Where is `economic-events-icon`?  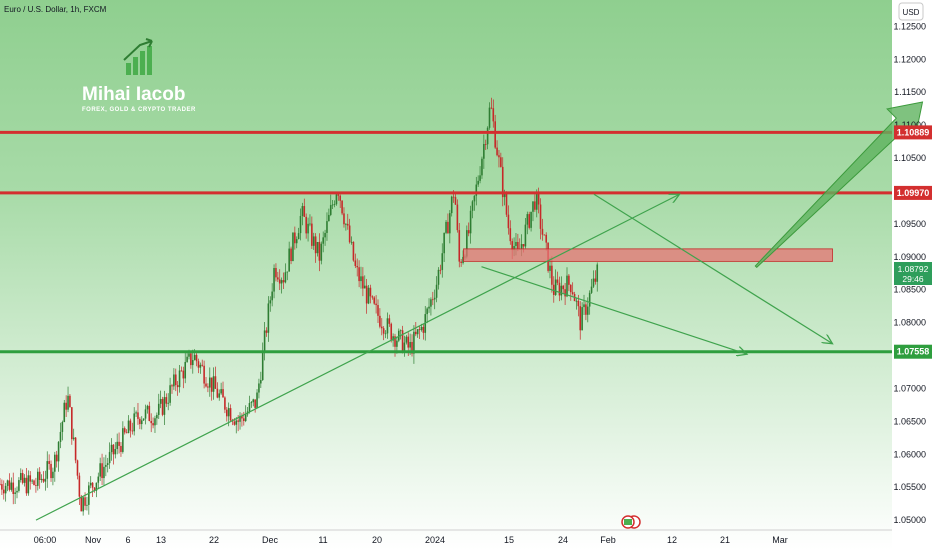
economic-events-icon is located at coordinates (631, 522).